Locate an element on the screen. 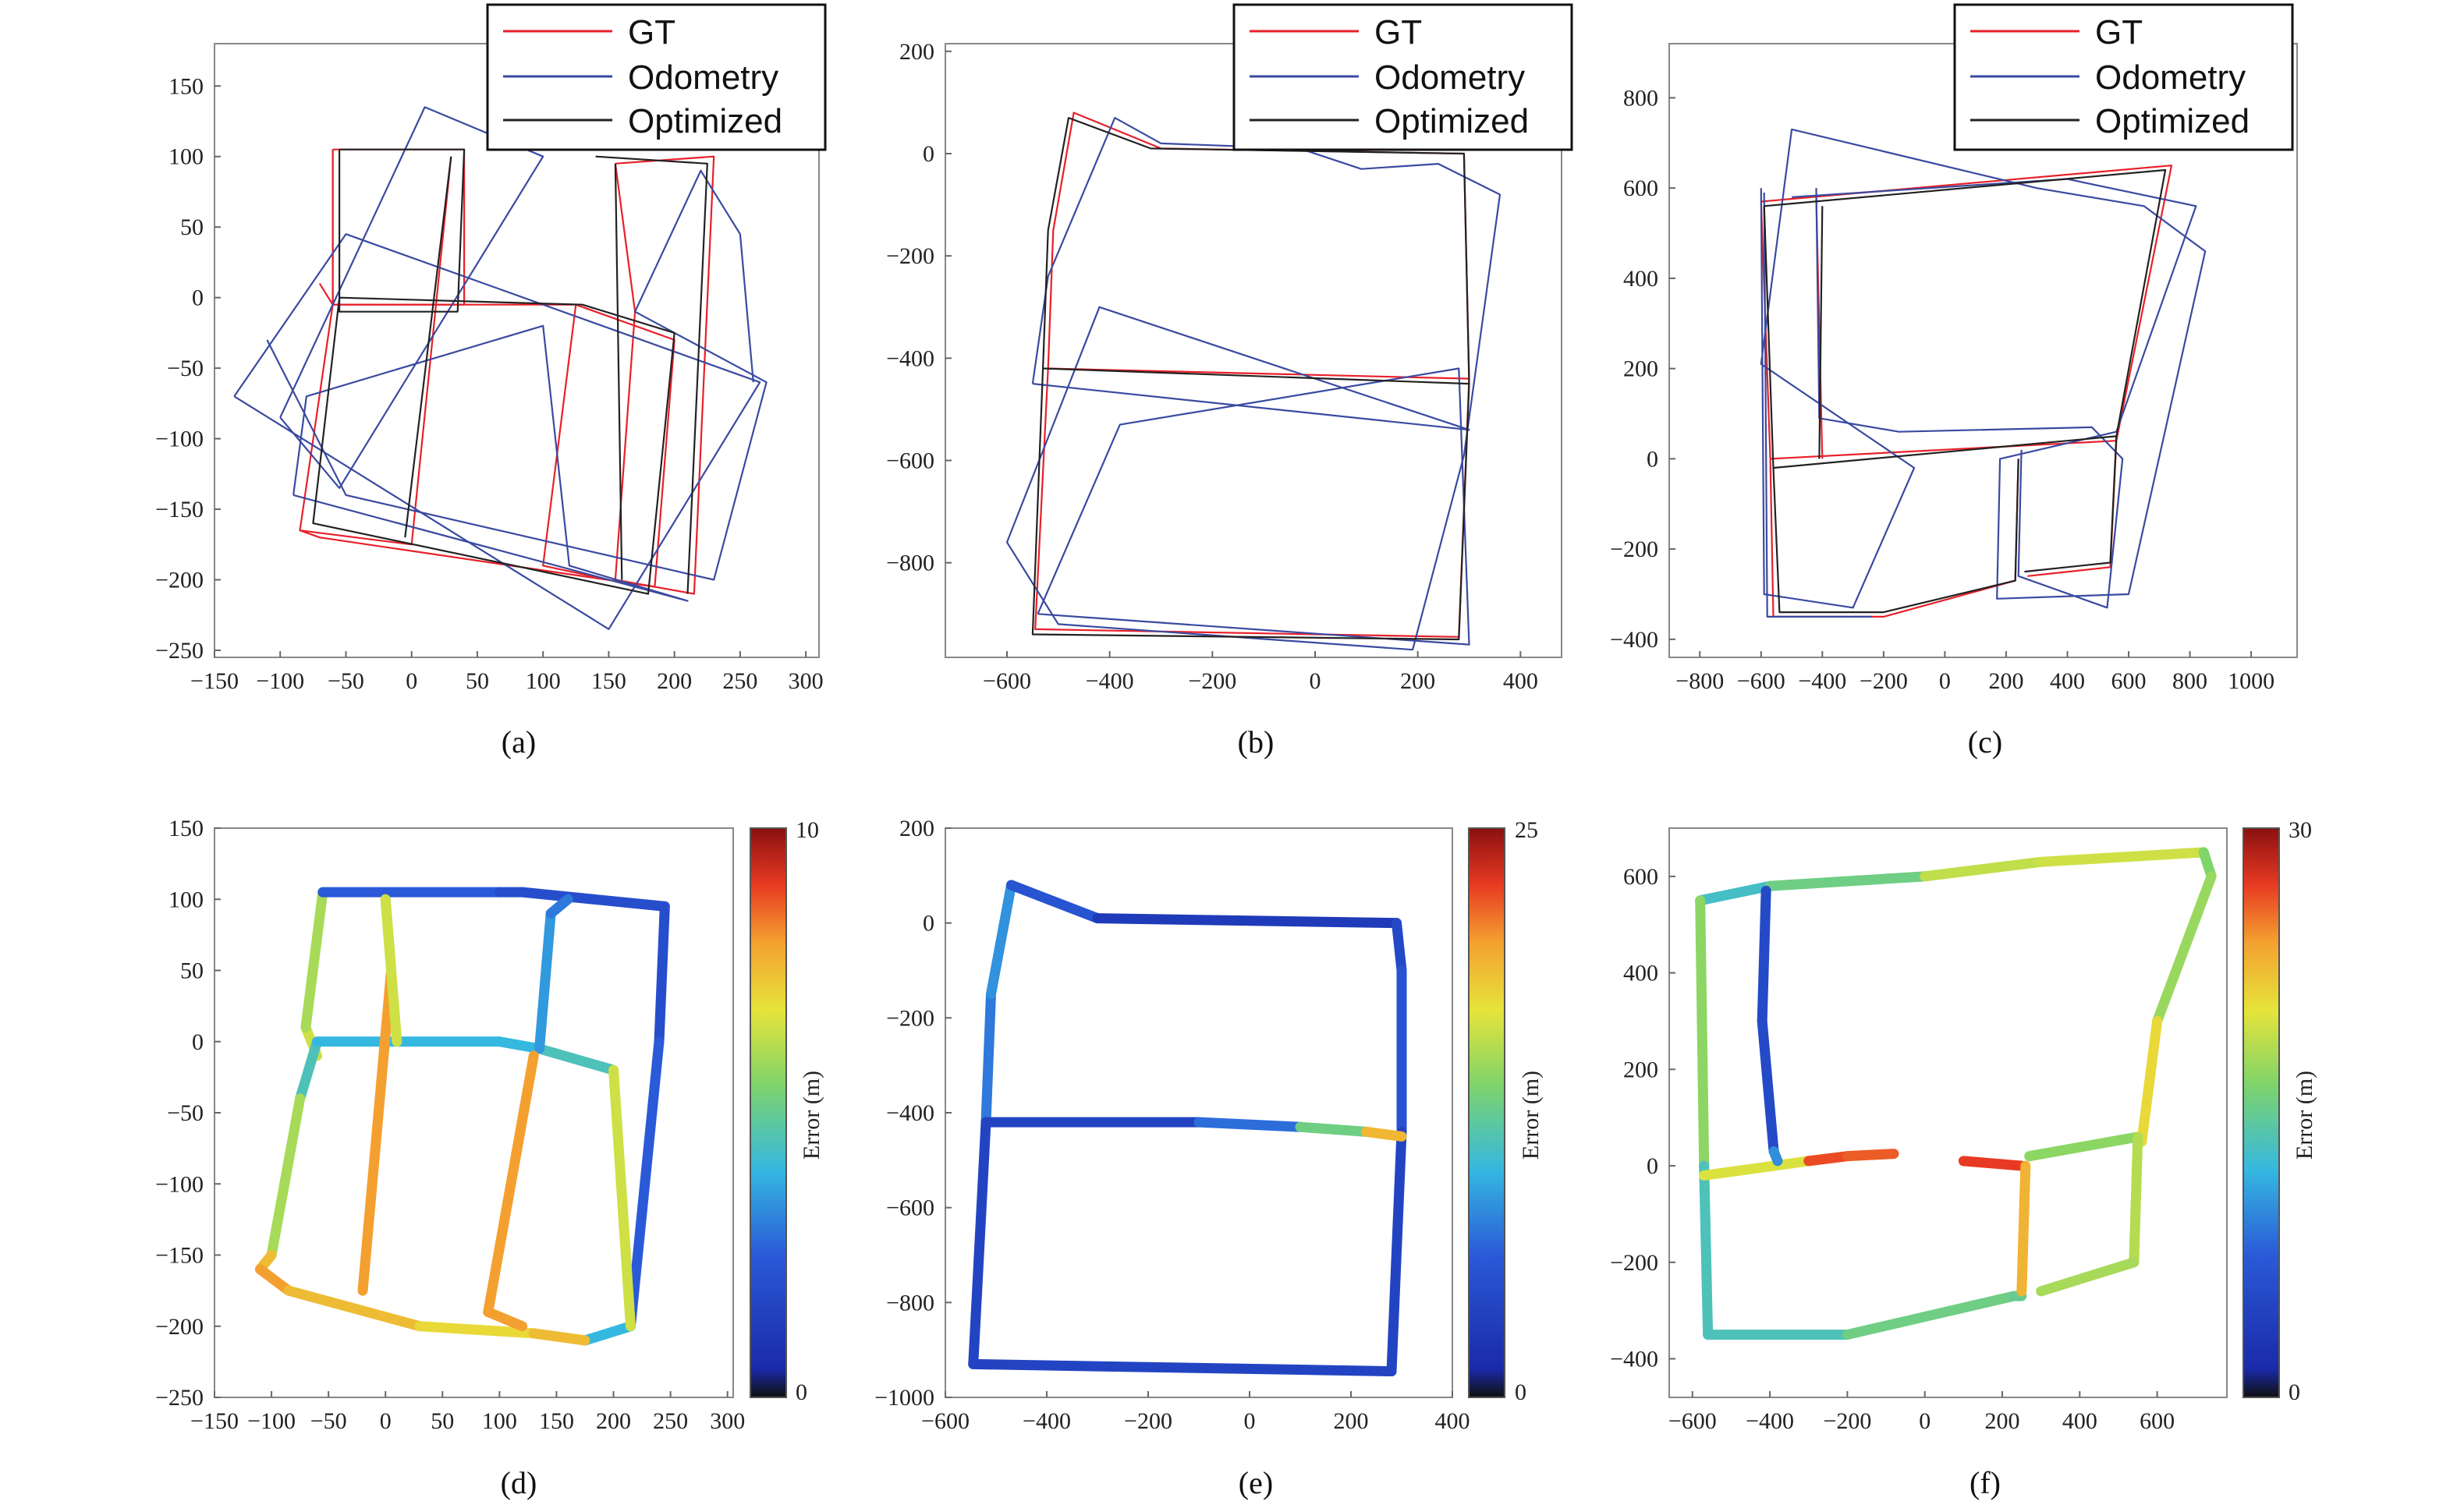 The width and height of the screenshot is (2457, 1512). x-tick-label: 100 is located at coordinates (500, 1421).